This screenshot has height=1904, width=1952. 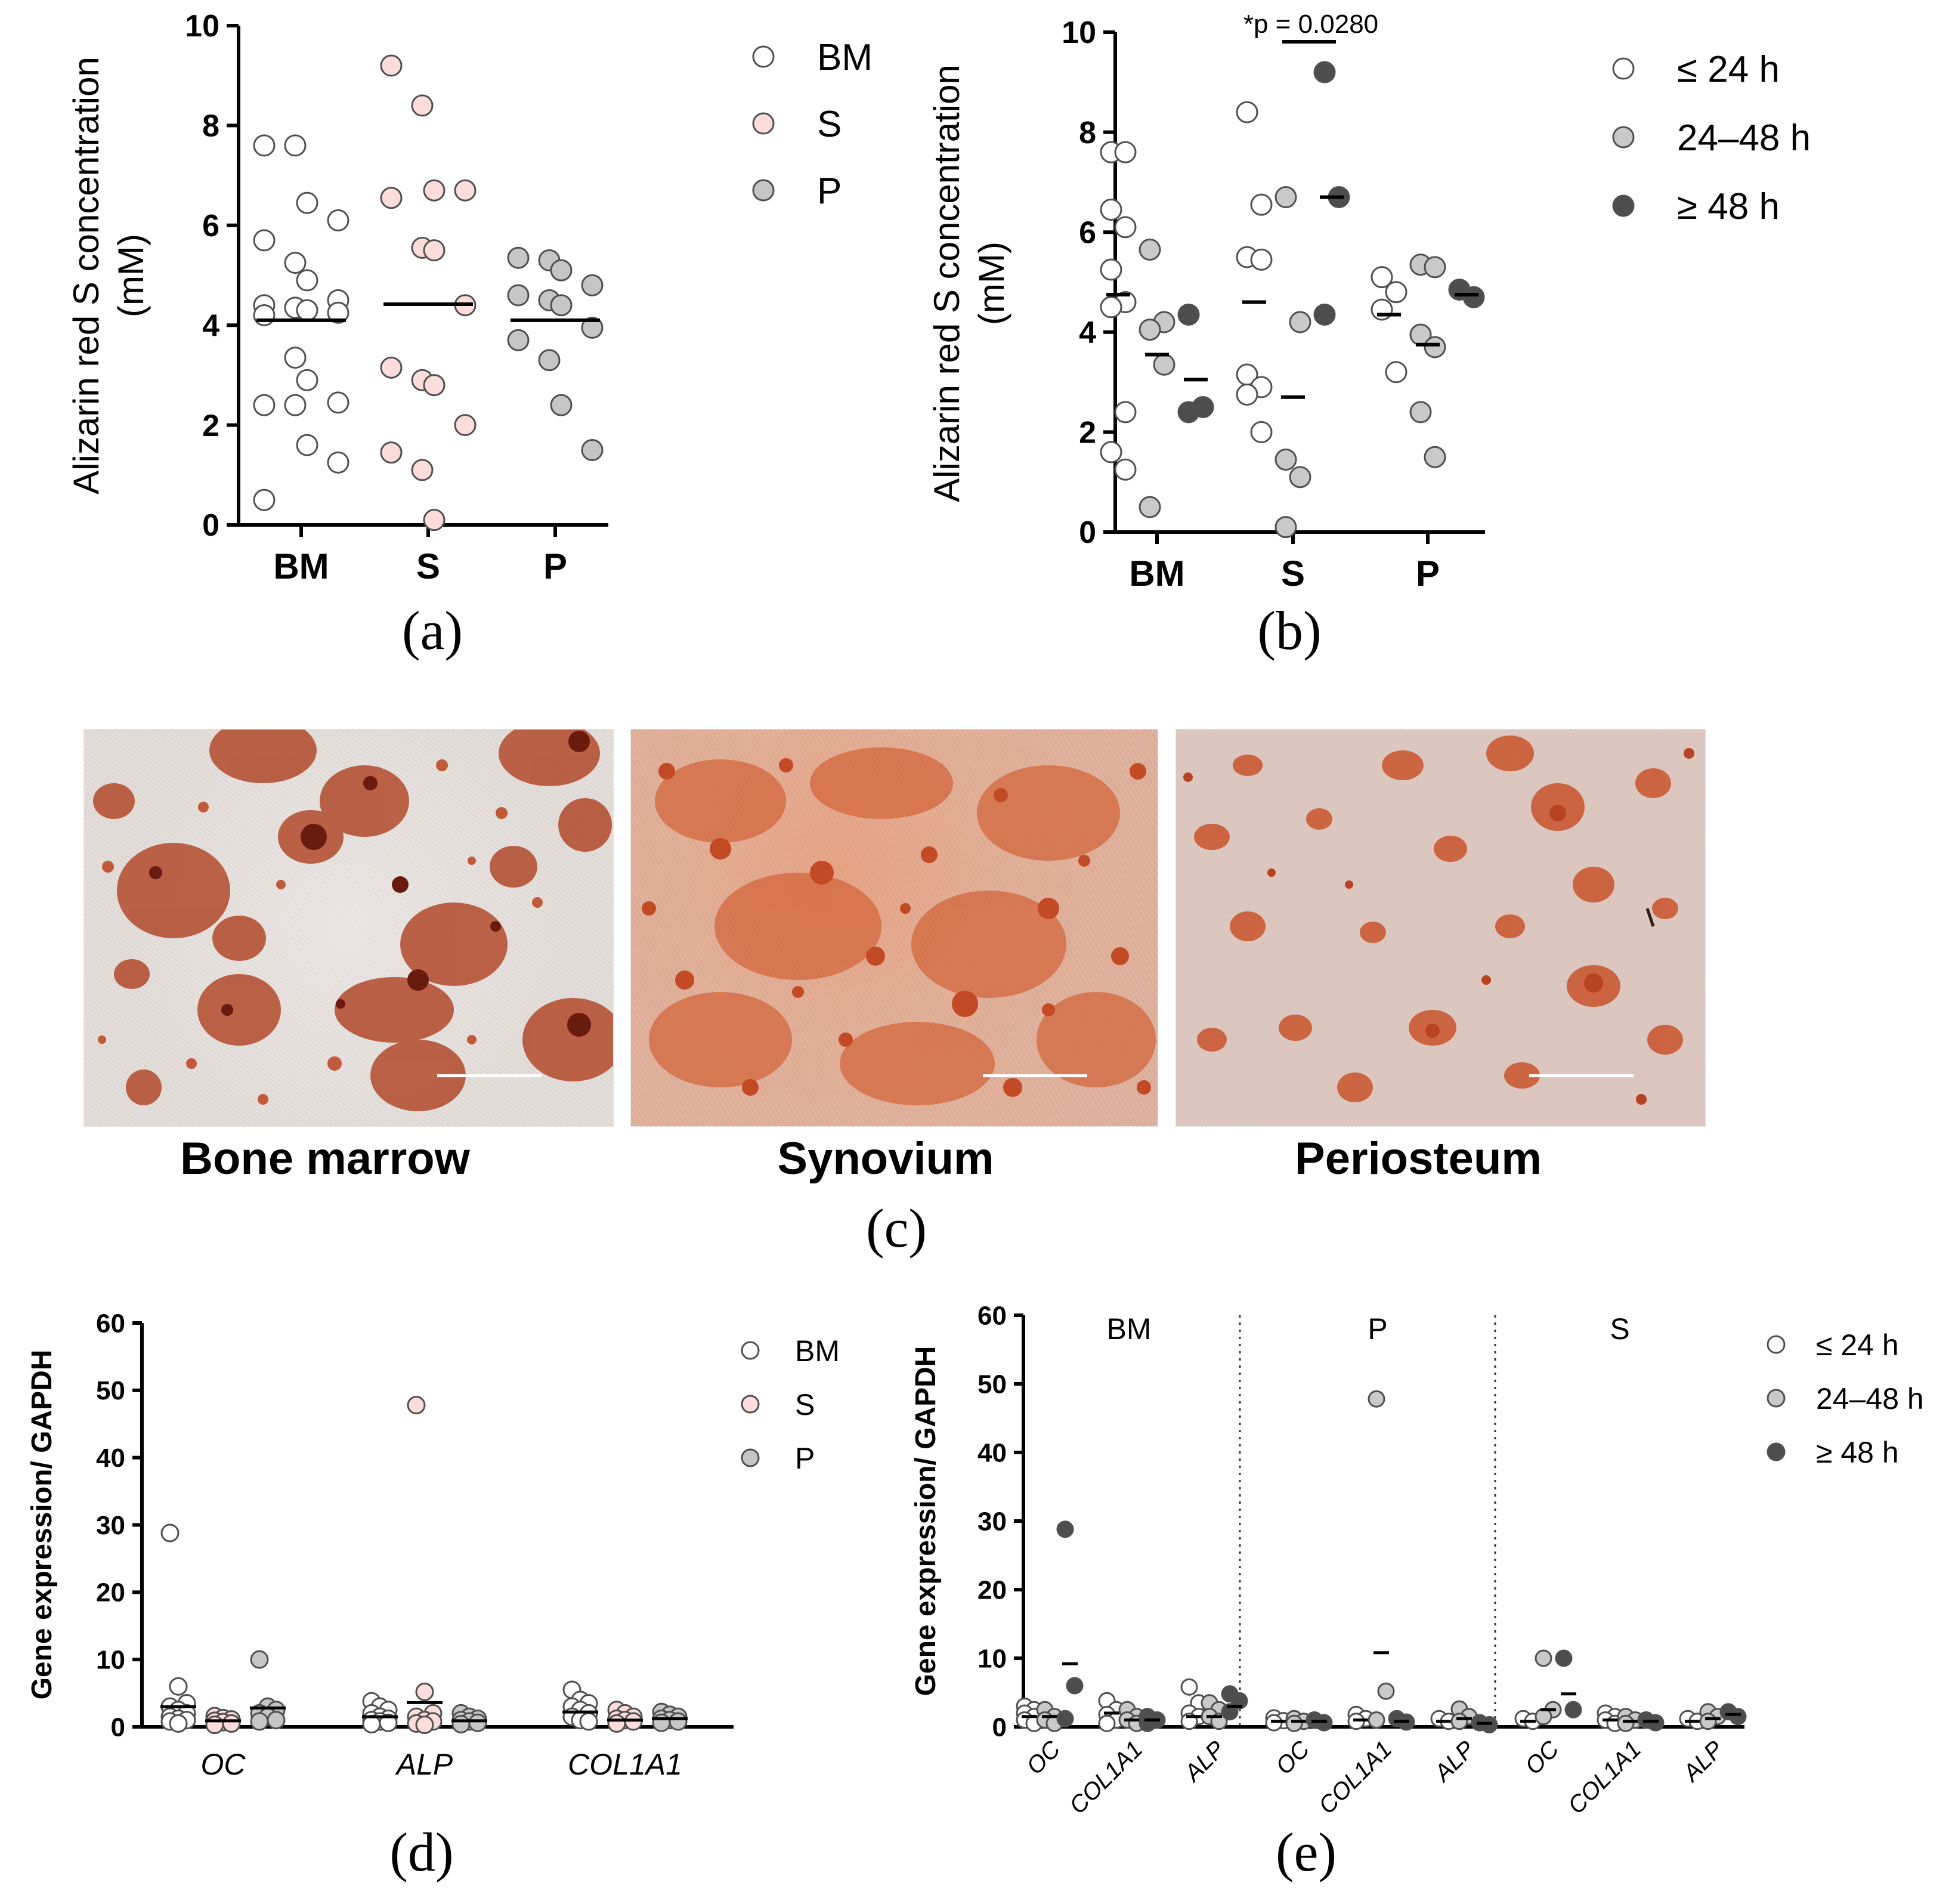 What do you see at coordinates (1459, 1721) in the screenshot?
I see `e-point-p-alp-24-48-h` at bounding box center [1459, 1721].